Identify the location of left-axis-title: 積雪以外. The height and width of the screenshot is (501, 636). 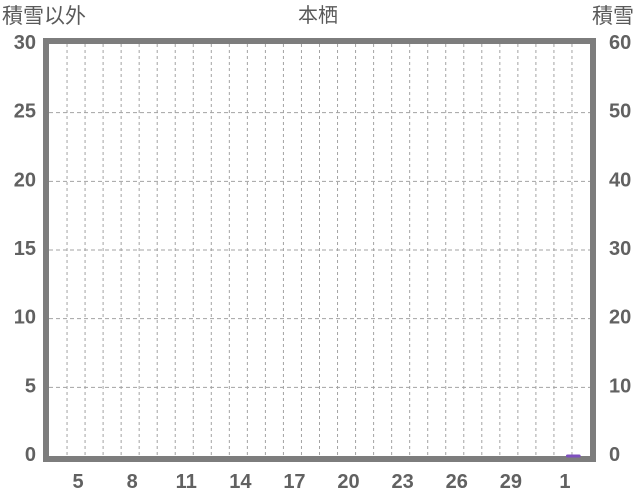
(44, 16).